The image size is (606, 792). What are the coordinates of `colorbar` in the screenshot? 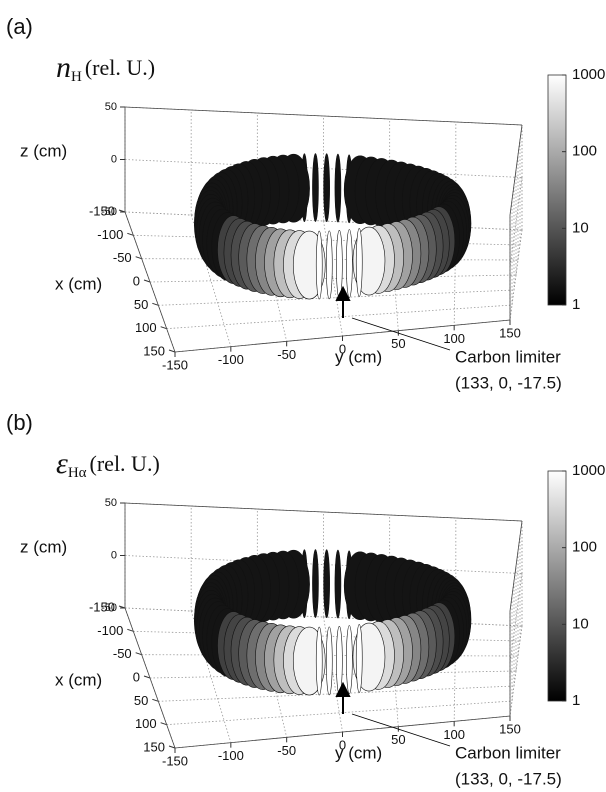 It's located at (557, 190).